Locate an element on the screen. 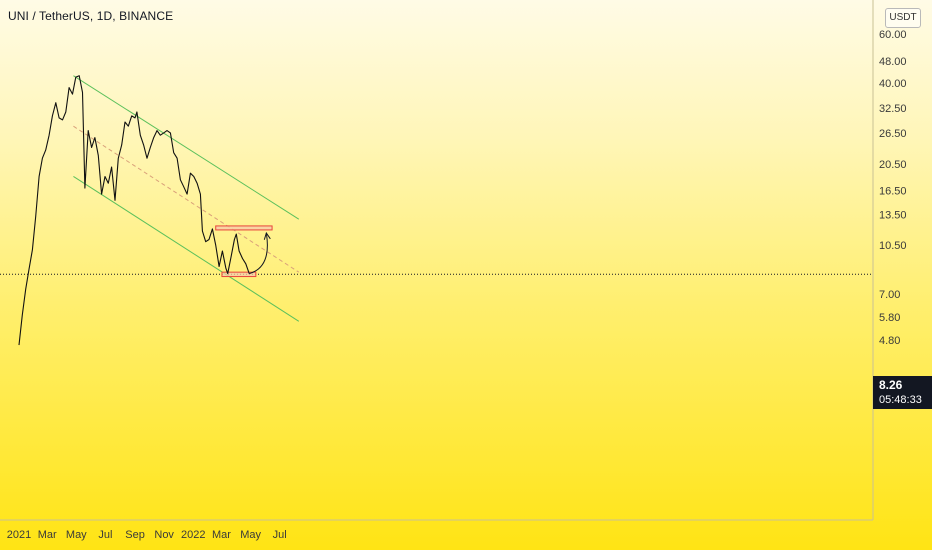  price-tick-label: 16.50 is located at coordinates (893, 191).